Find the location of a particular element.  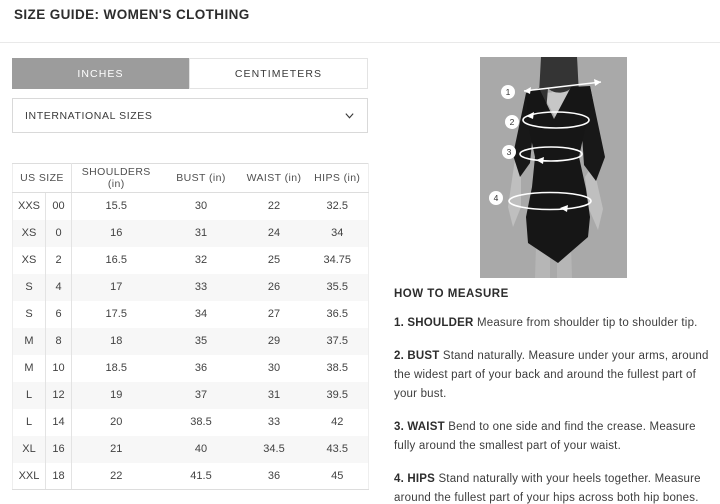

figure-markers: 1 2 3 4 is located at coordinates (504, 145).